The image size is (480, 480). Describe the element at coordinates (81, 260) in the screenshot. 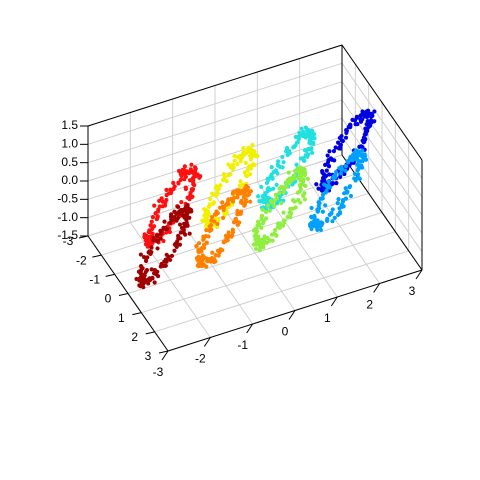

I see `y-tick-label: -2` at that location.